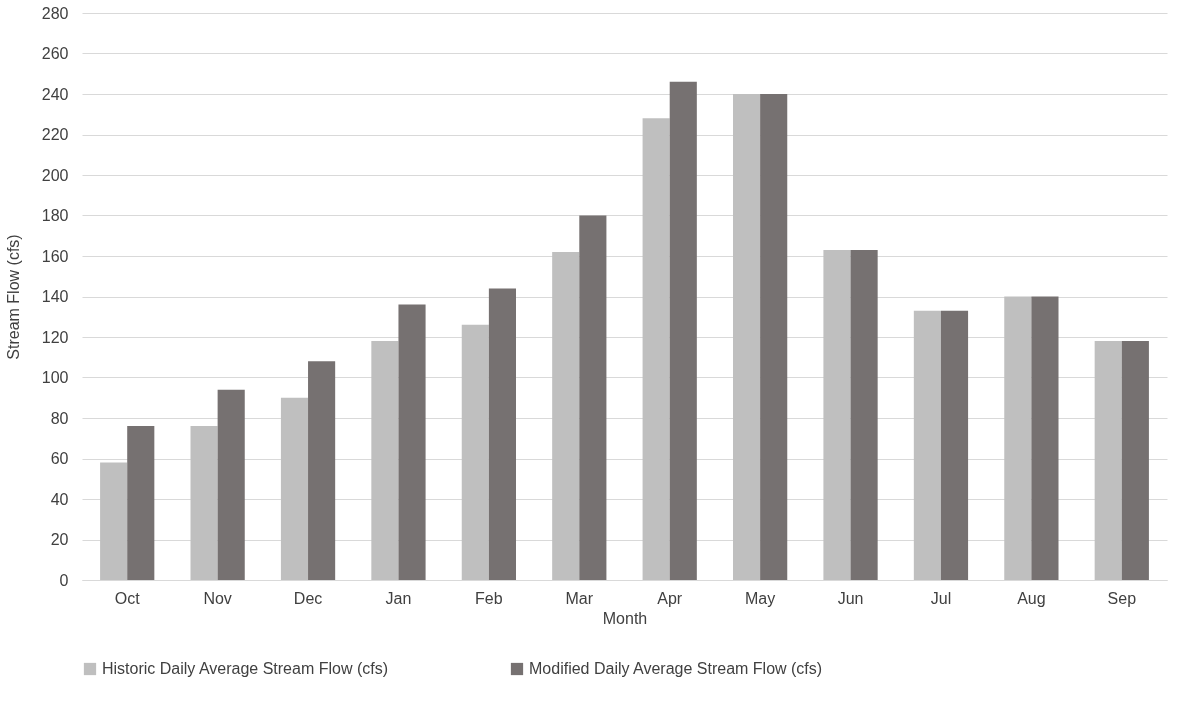 The height and width of the screenshot is (723, 1203). Describe the element at coordinates (55, 94) in the screenshot. I see `y-tick-label: 240` at that location.